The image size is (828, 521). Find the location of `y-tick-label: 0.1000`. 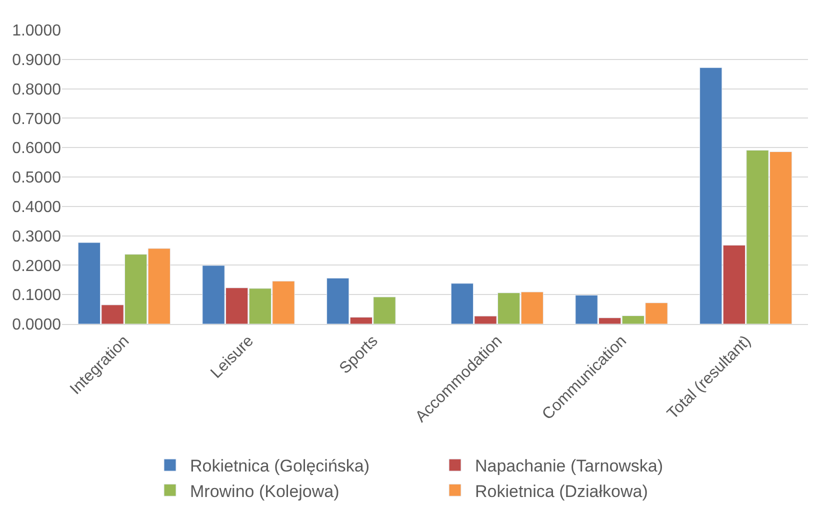

y-tick-label: 0.1000 is located at coordinates (37, 295).